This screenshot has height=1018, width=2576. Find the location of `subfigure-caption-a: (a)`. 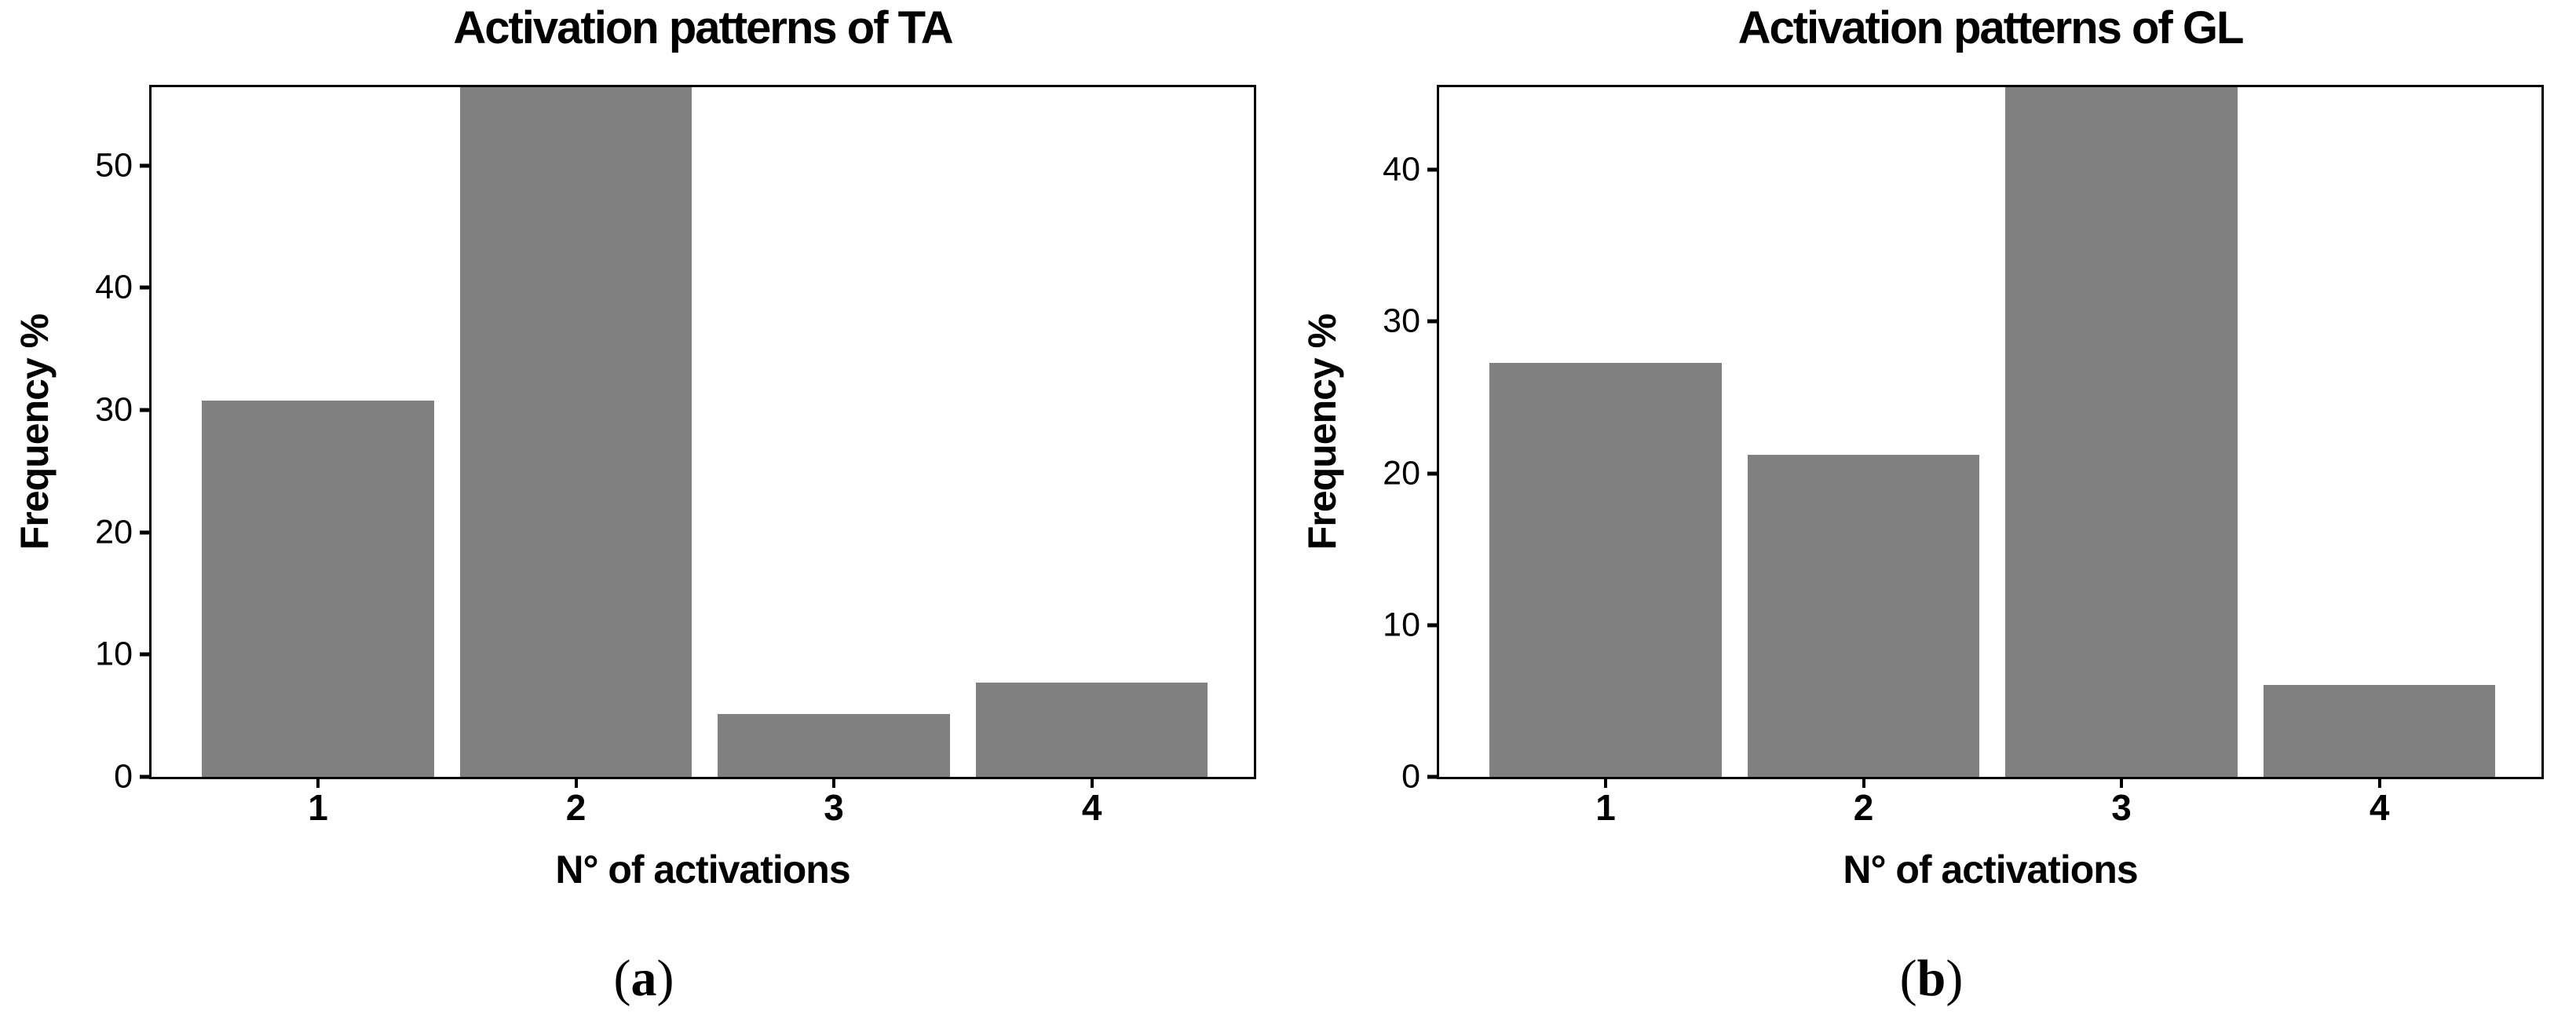

subfigure-caption-a: (a) is located at coordinates (644, 979).